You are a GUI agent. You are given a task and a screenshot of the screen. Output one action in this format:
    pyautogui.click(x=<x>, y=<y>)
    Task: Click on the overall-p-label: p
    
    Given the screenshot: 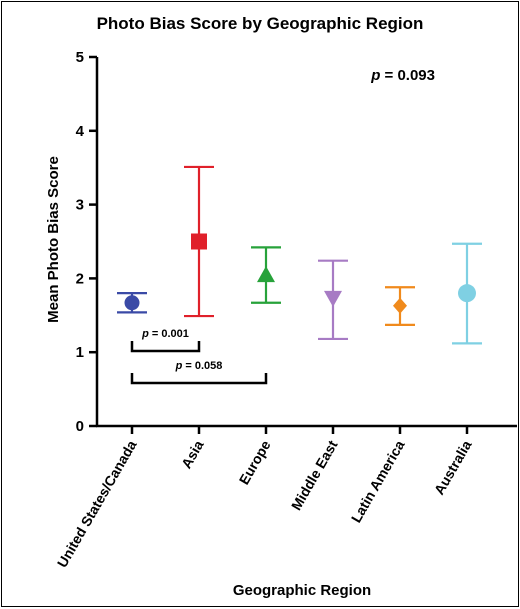 What is the action you would take?
    pyautogui.click(x=375, y=75)
    